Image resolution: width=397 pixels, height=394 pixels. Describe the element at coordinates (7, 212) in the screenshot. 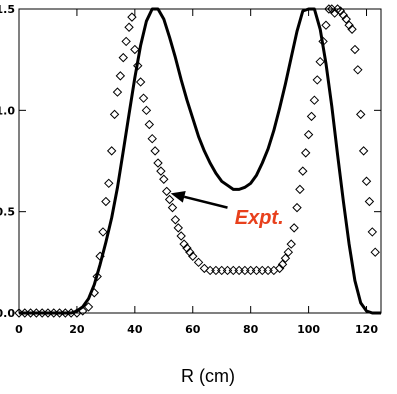

I see `y-tick-label: 0.5` at that location.